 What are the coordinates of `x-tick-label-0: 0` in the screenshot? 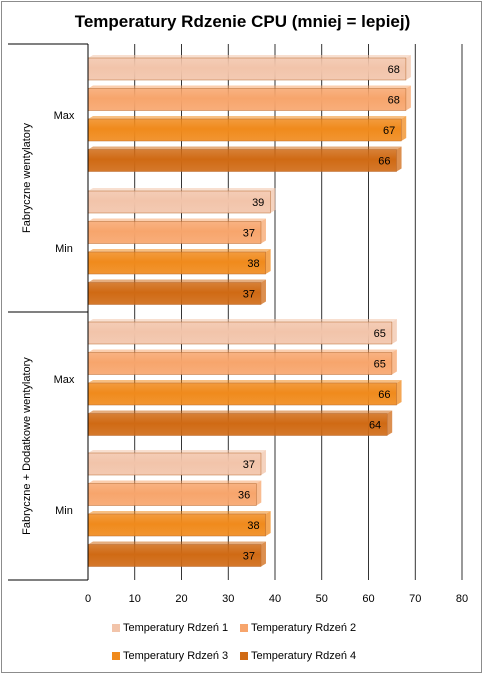 It's located at (88, 599).